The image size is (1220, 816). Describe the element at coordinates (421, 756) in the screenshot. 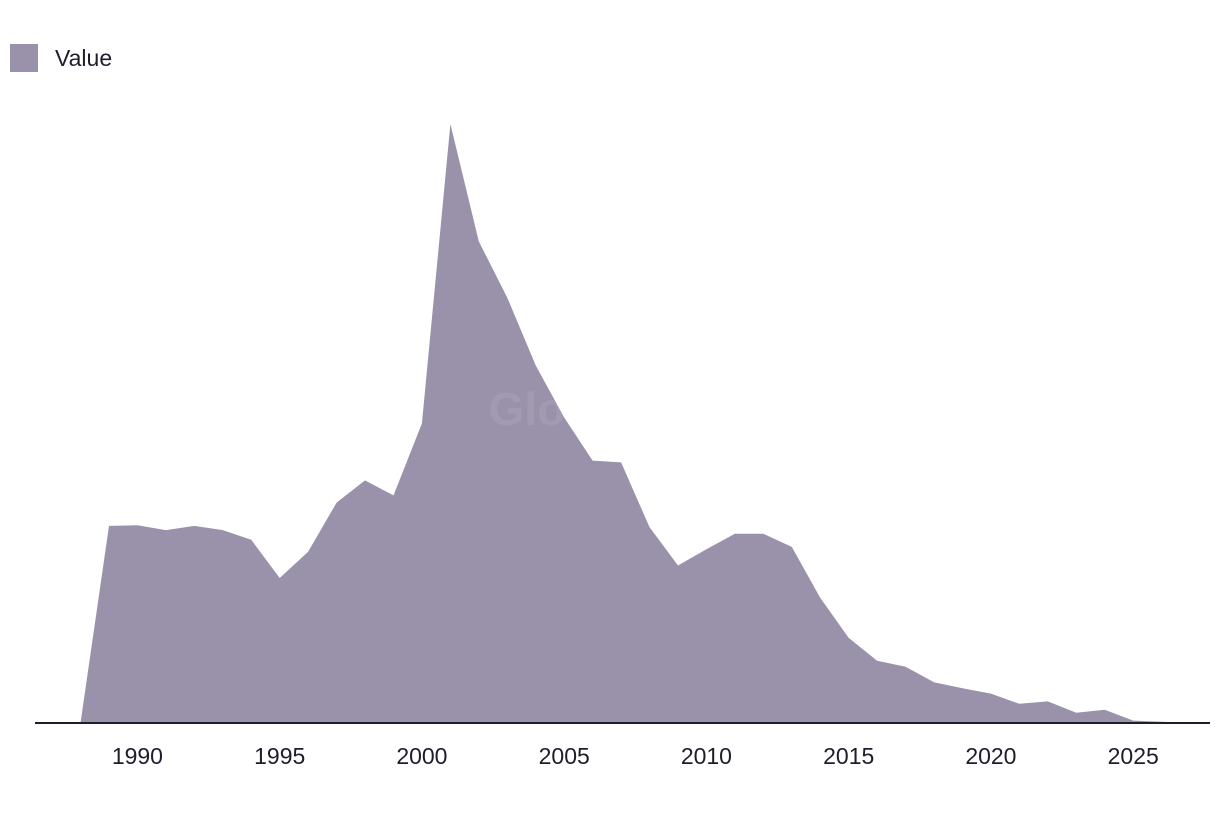

I see `x-tick-label-2000: 2000` at that location.